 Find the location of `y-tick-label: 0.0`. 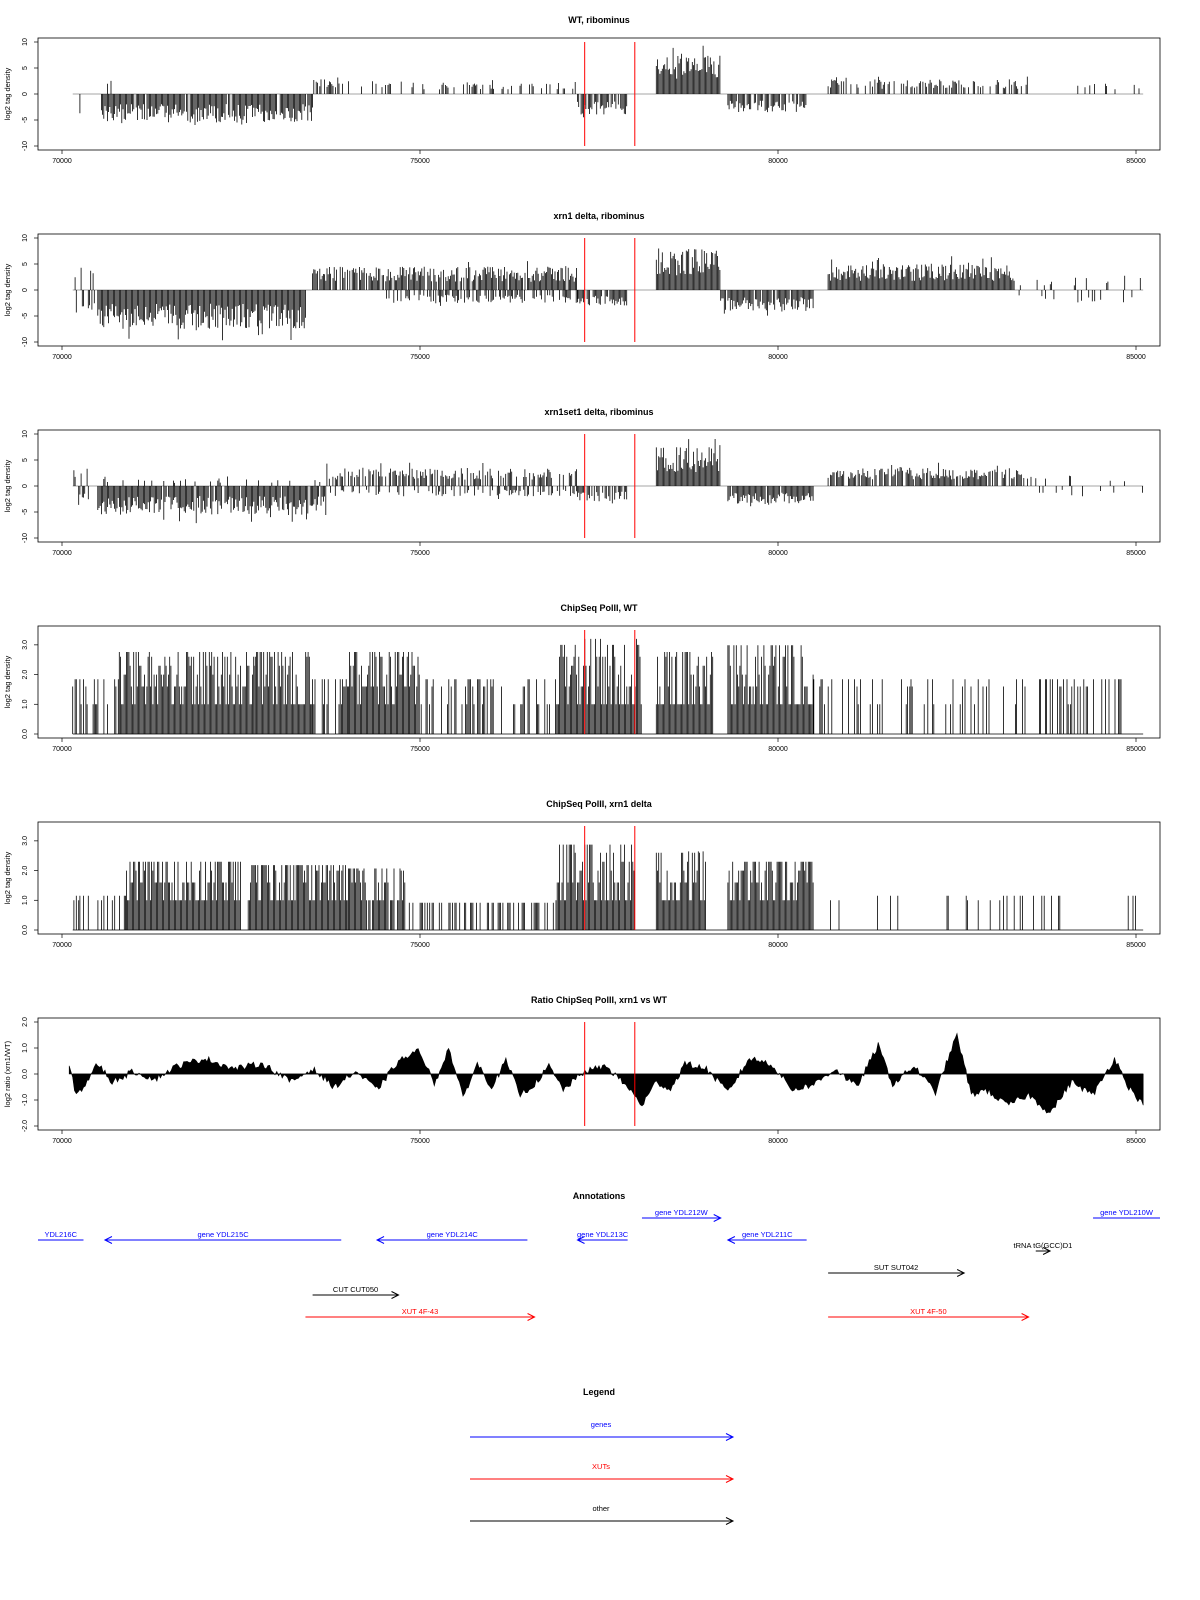

y-tick-label: 0.0 is located at coordinates (25, 734).